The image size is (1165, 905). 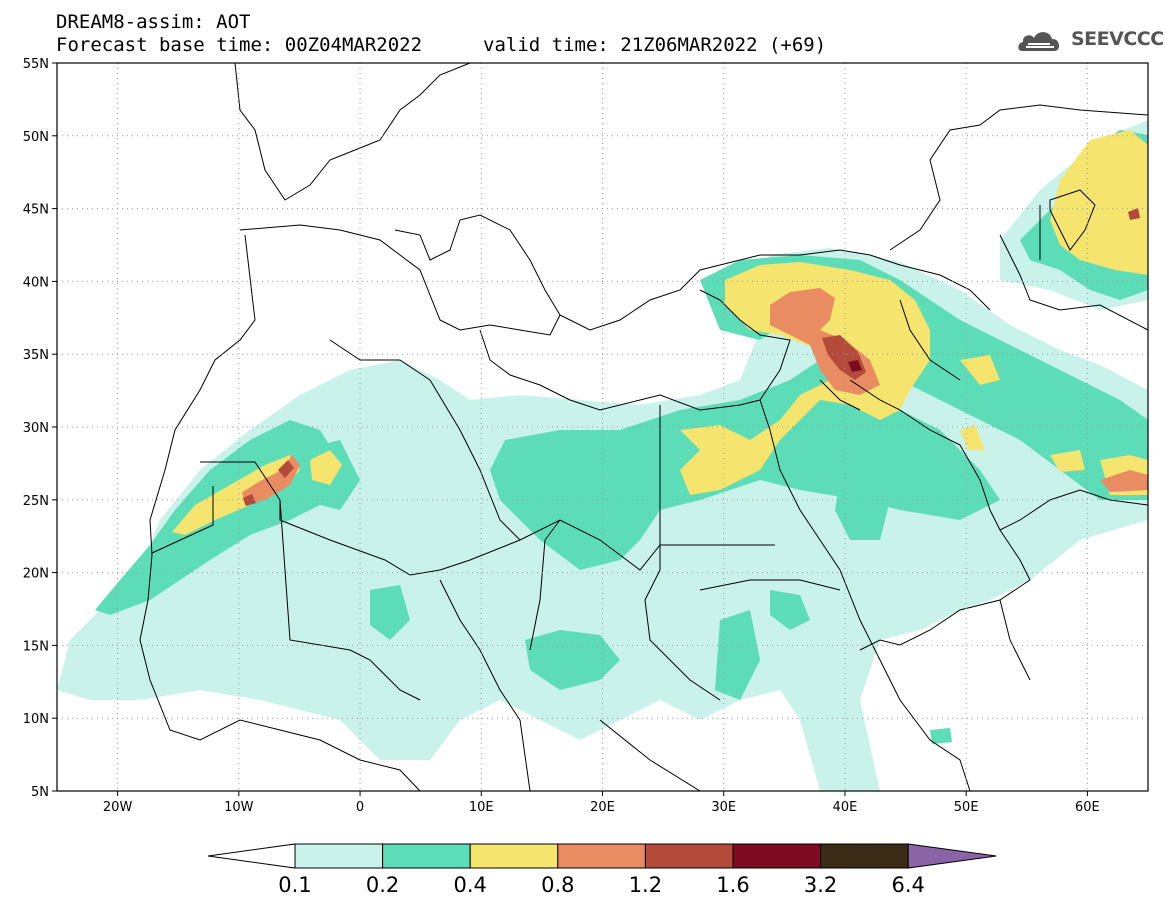 I want to click on lat-tick-label: 5N, so click(x=40, y=792).